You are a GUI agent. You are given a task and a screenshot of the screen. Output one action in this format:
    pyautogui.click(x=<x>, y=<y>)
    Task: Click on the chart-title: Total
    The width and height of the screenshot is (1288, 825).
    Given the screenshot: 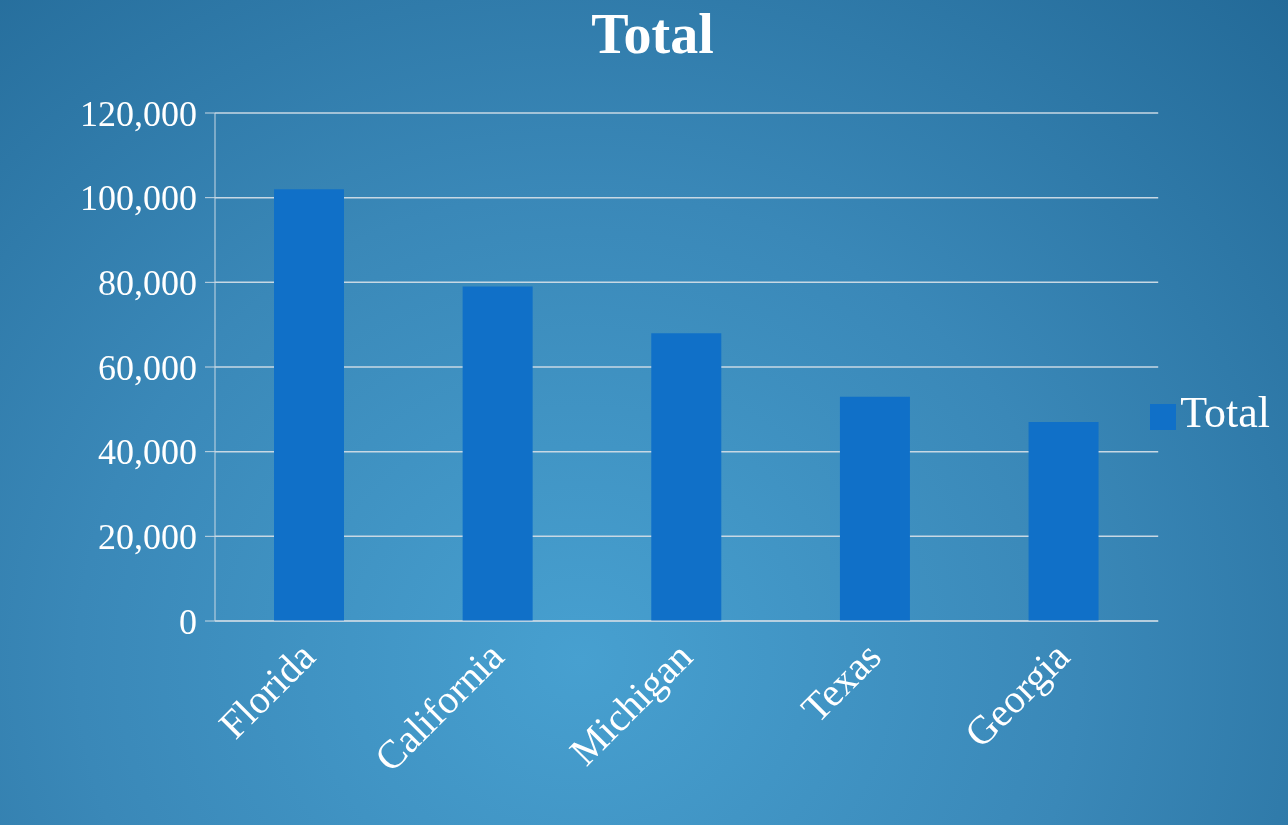 What is the action you would take?
    pyautogui.click(x=652, y=34)
    